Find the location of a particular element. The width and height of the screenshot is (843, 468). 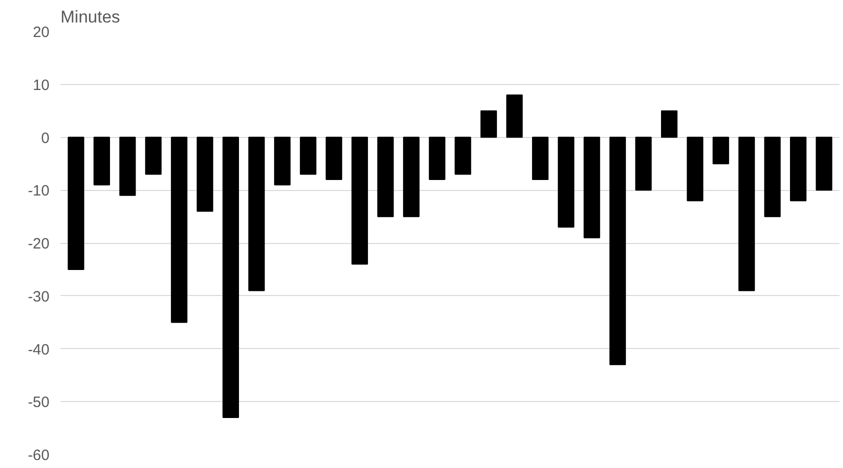

y-tick-label: -50 is located at coordinates (39, 403).